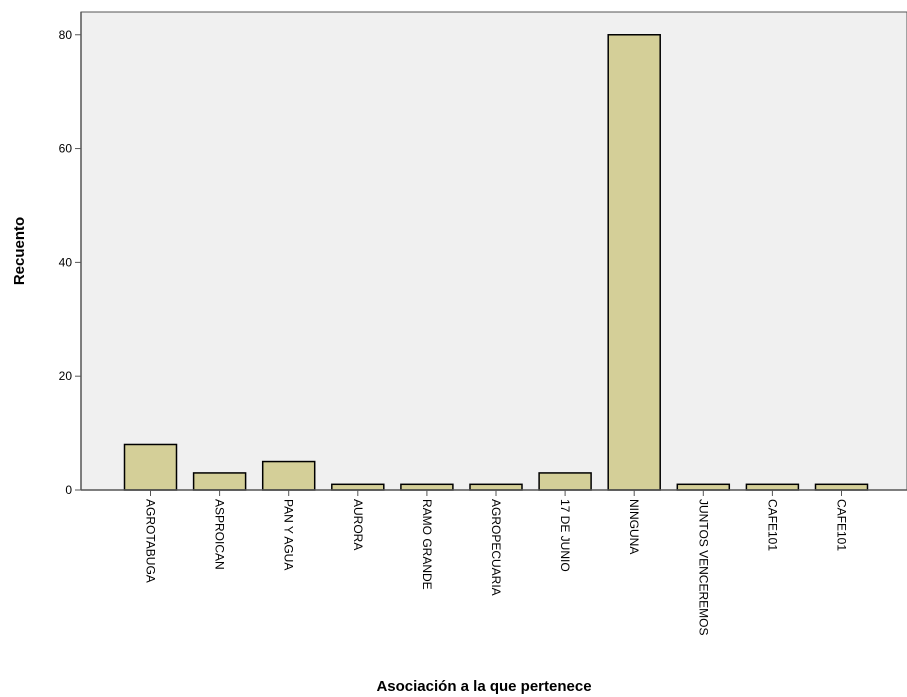  I want to click on x-tick-label: AURORA, so click(358, 524).